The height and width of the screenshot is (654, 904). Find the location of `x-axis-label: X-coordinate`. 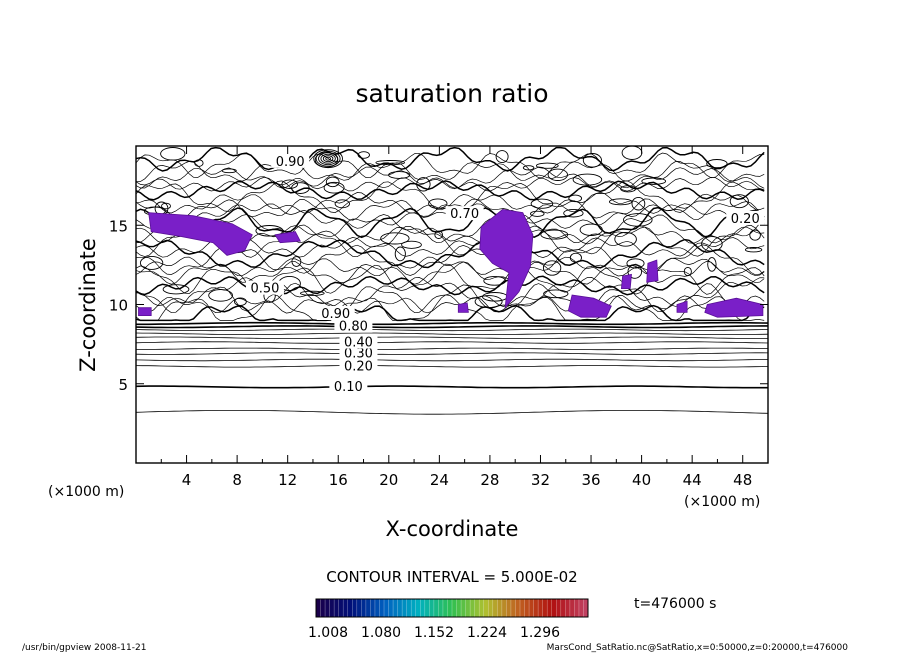

x-axis-label: X-coordinate is located at coordinates (452, 529).